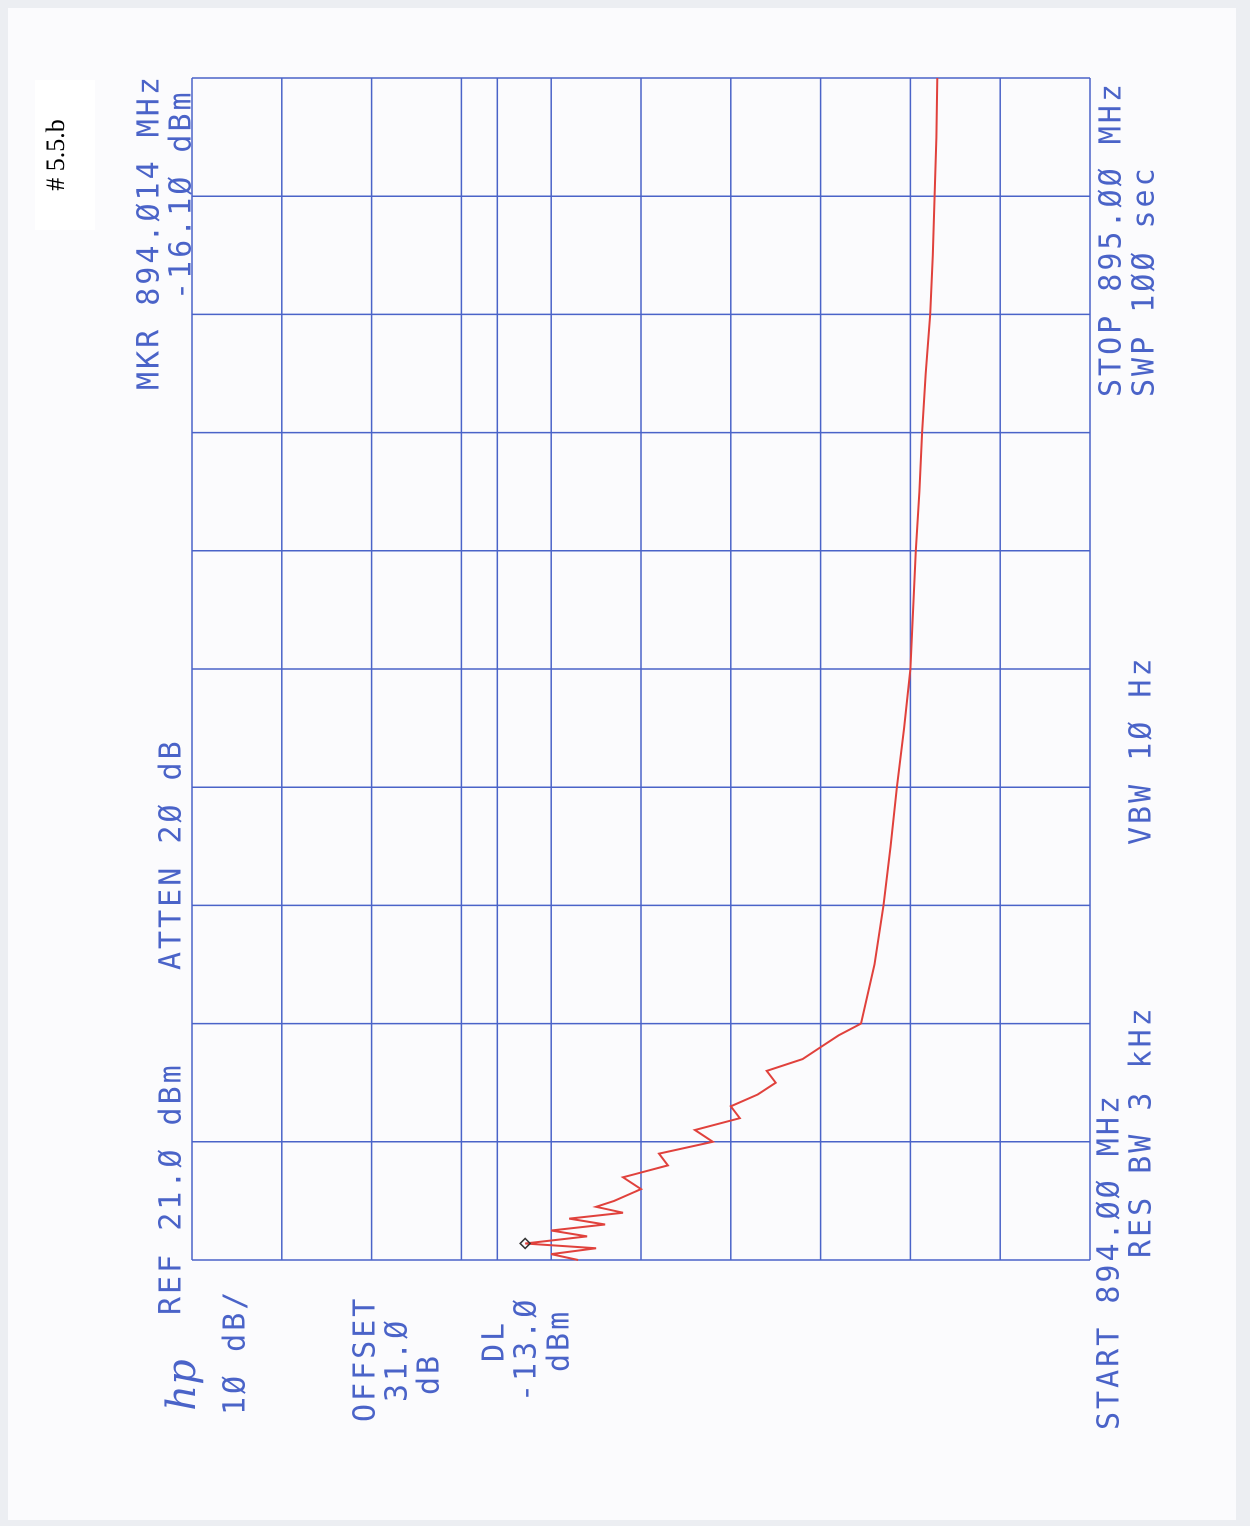 Image resolution: width=1250 pixels, height=1526 pixels. Describe the element at coordinates (171, 1188) in the screenshot. I see `ref-label: REF 21.Ø dBm` at that location.